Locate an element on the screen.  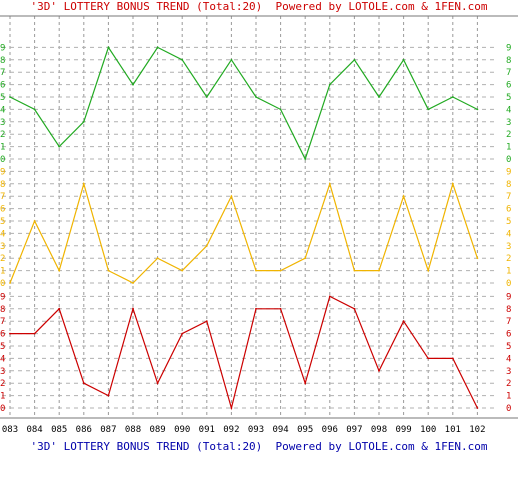
y-tick-label-left: 5 is located at coordinates (2, 347).